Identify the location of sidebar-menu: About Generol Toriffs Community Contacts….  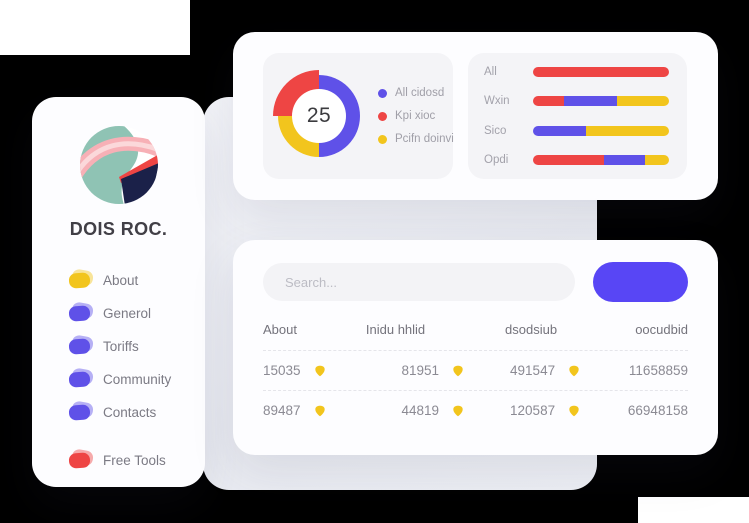
(118, 370).